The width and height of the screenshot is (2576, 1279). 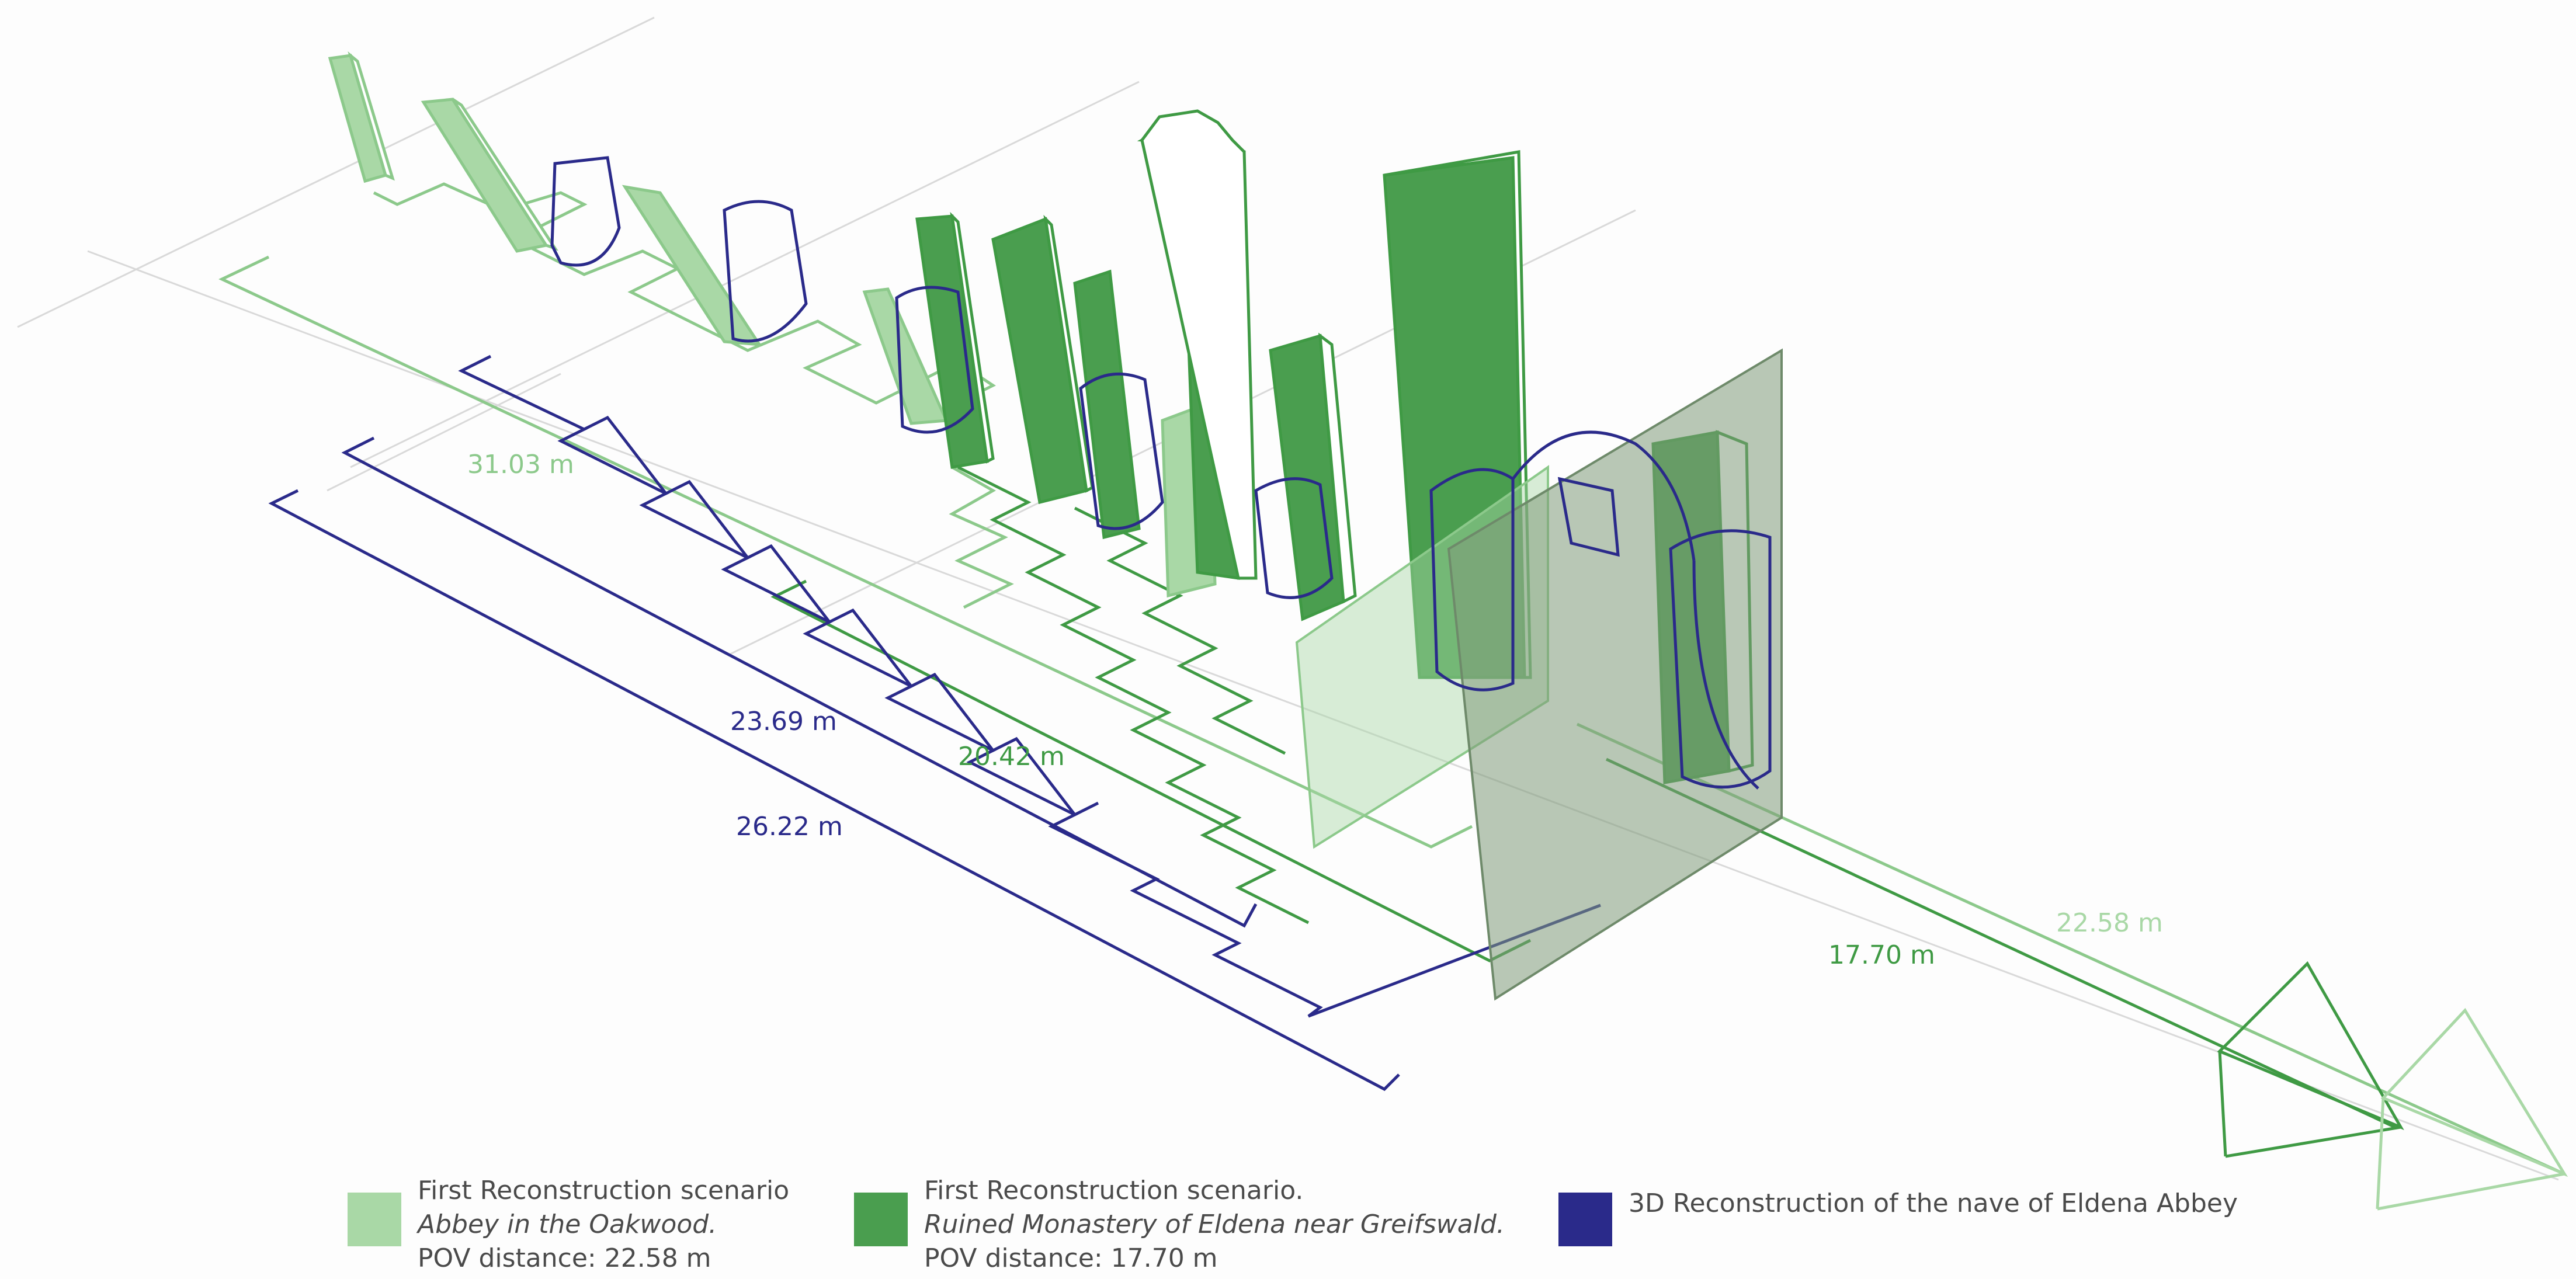 What do you see at coordinates (520, 464) in the screenshot?
I see `dim-label-31m: 31.03 m` at bounding box center [520, 464].